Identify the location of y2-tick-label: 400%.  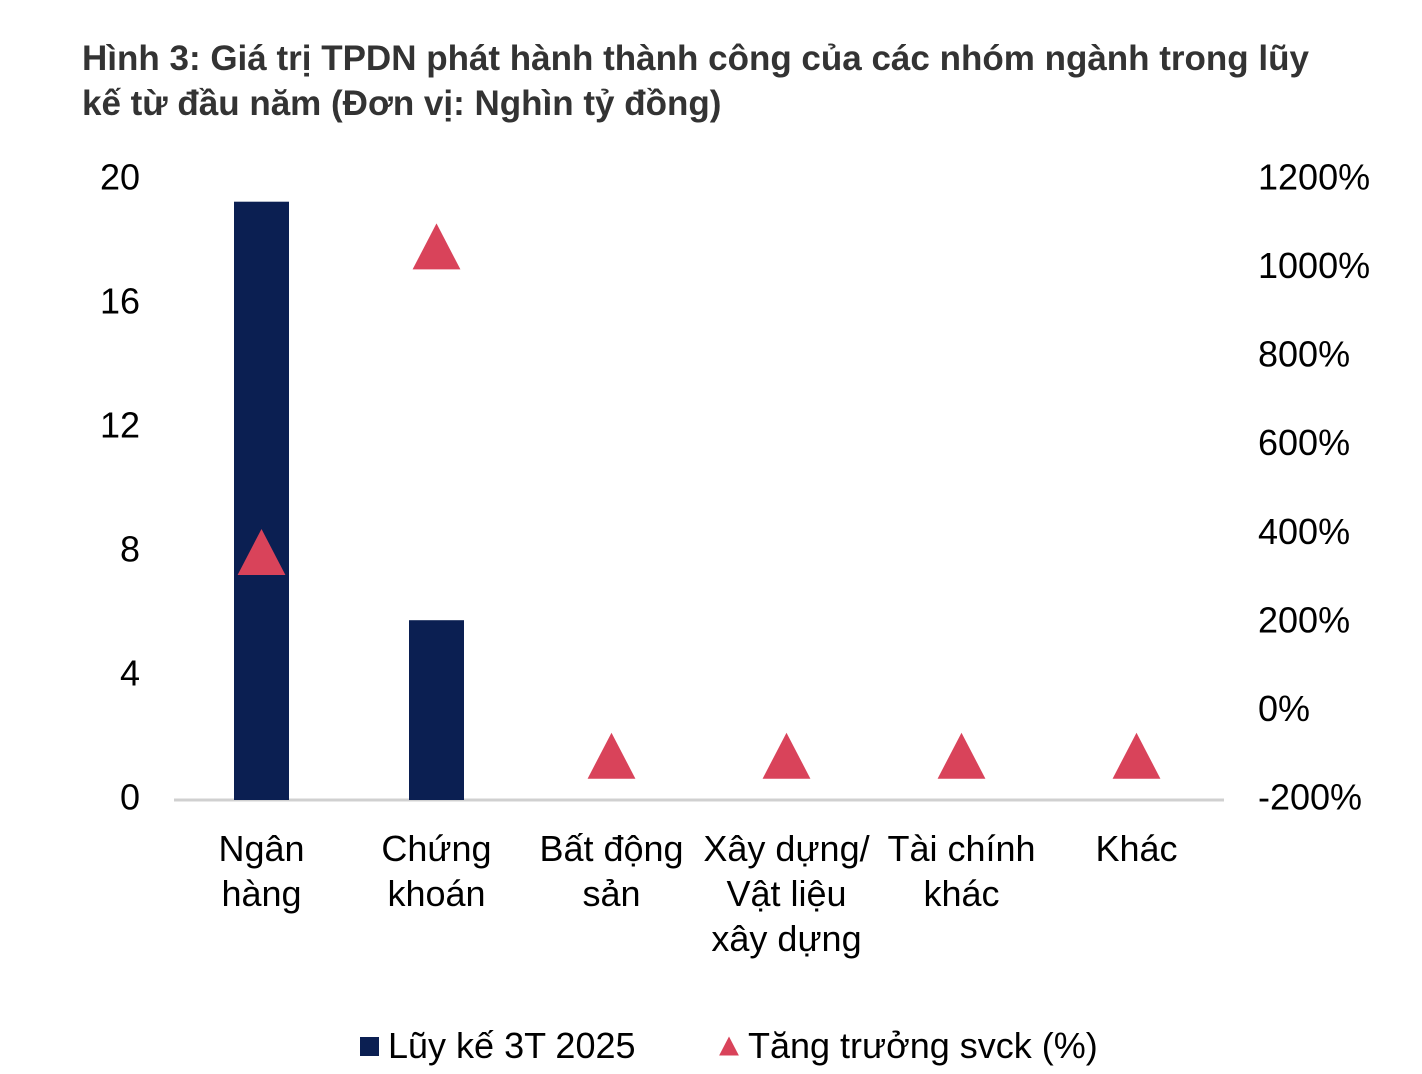
(1304, 531).